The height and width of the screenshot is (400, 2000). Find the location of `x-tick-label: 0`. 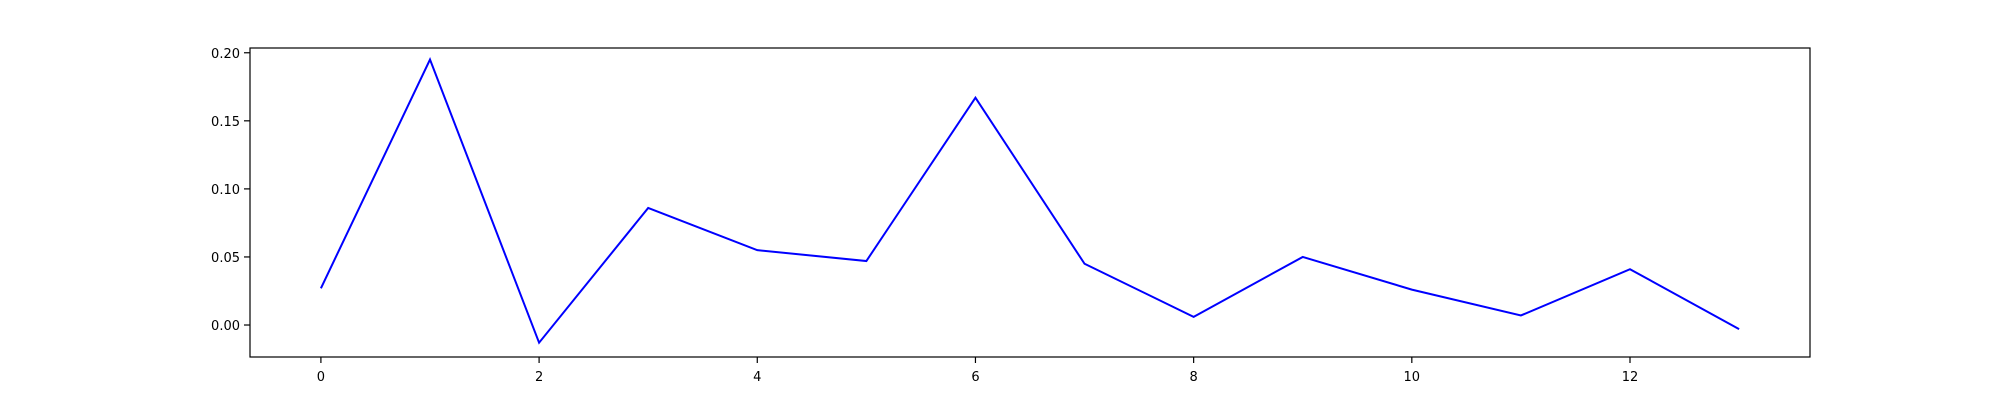

x-tick-label: 0 is located at coordinates (321, 377).